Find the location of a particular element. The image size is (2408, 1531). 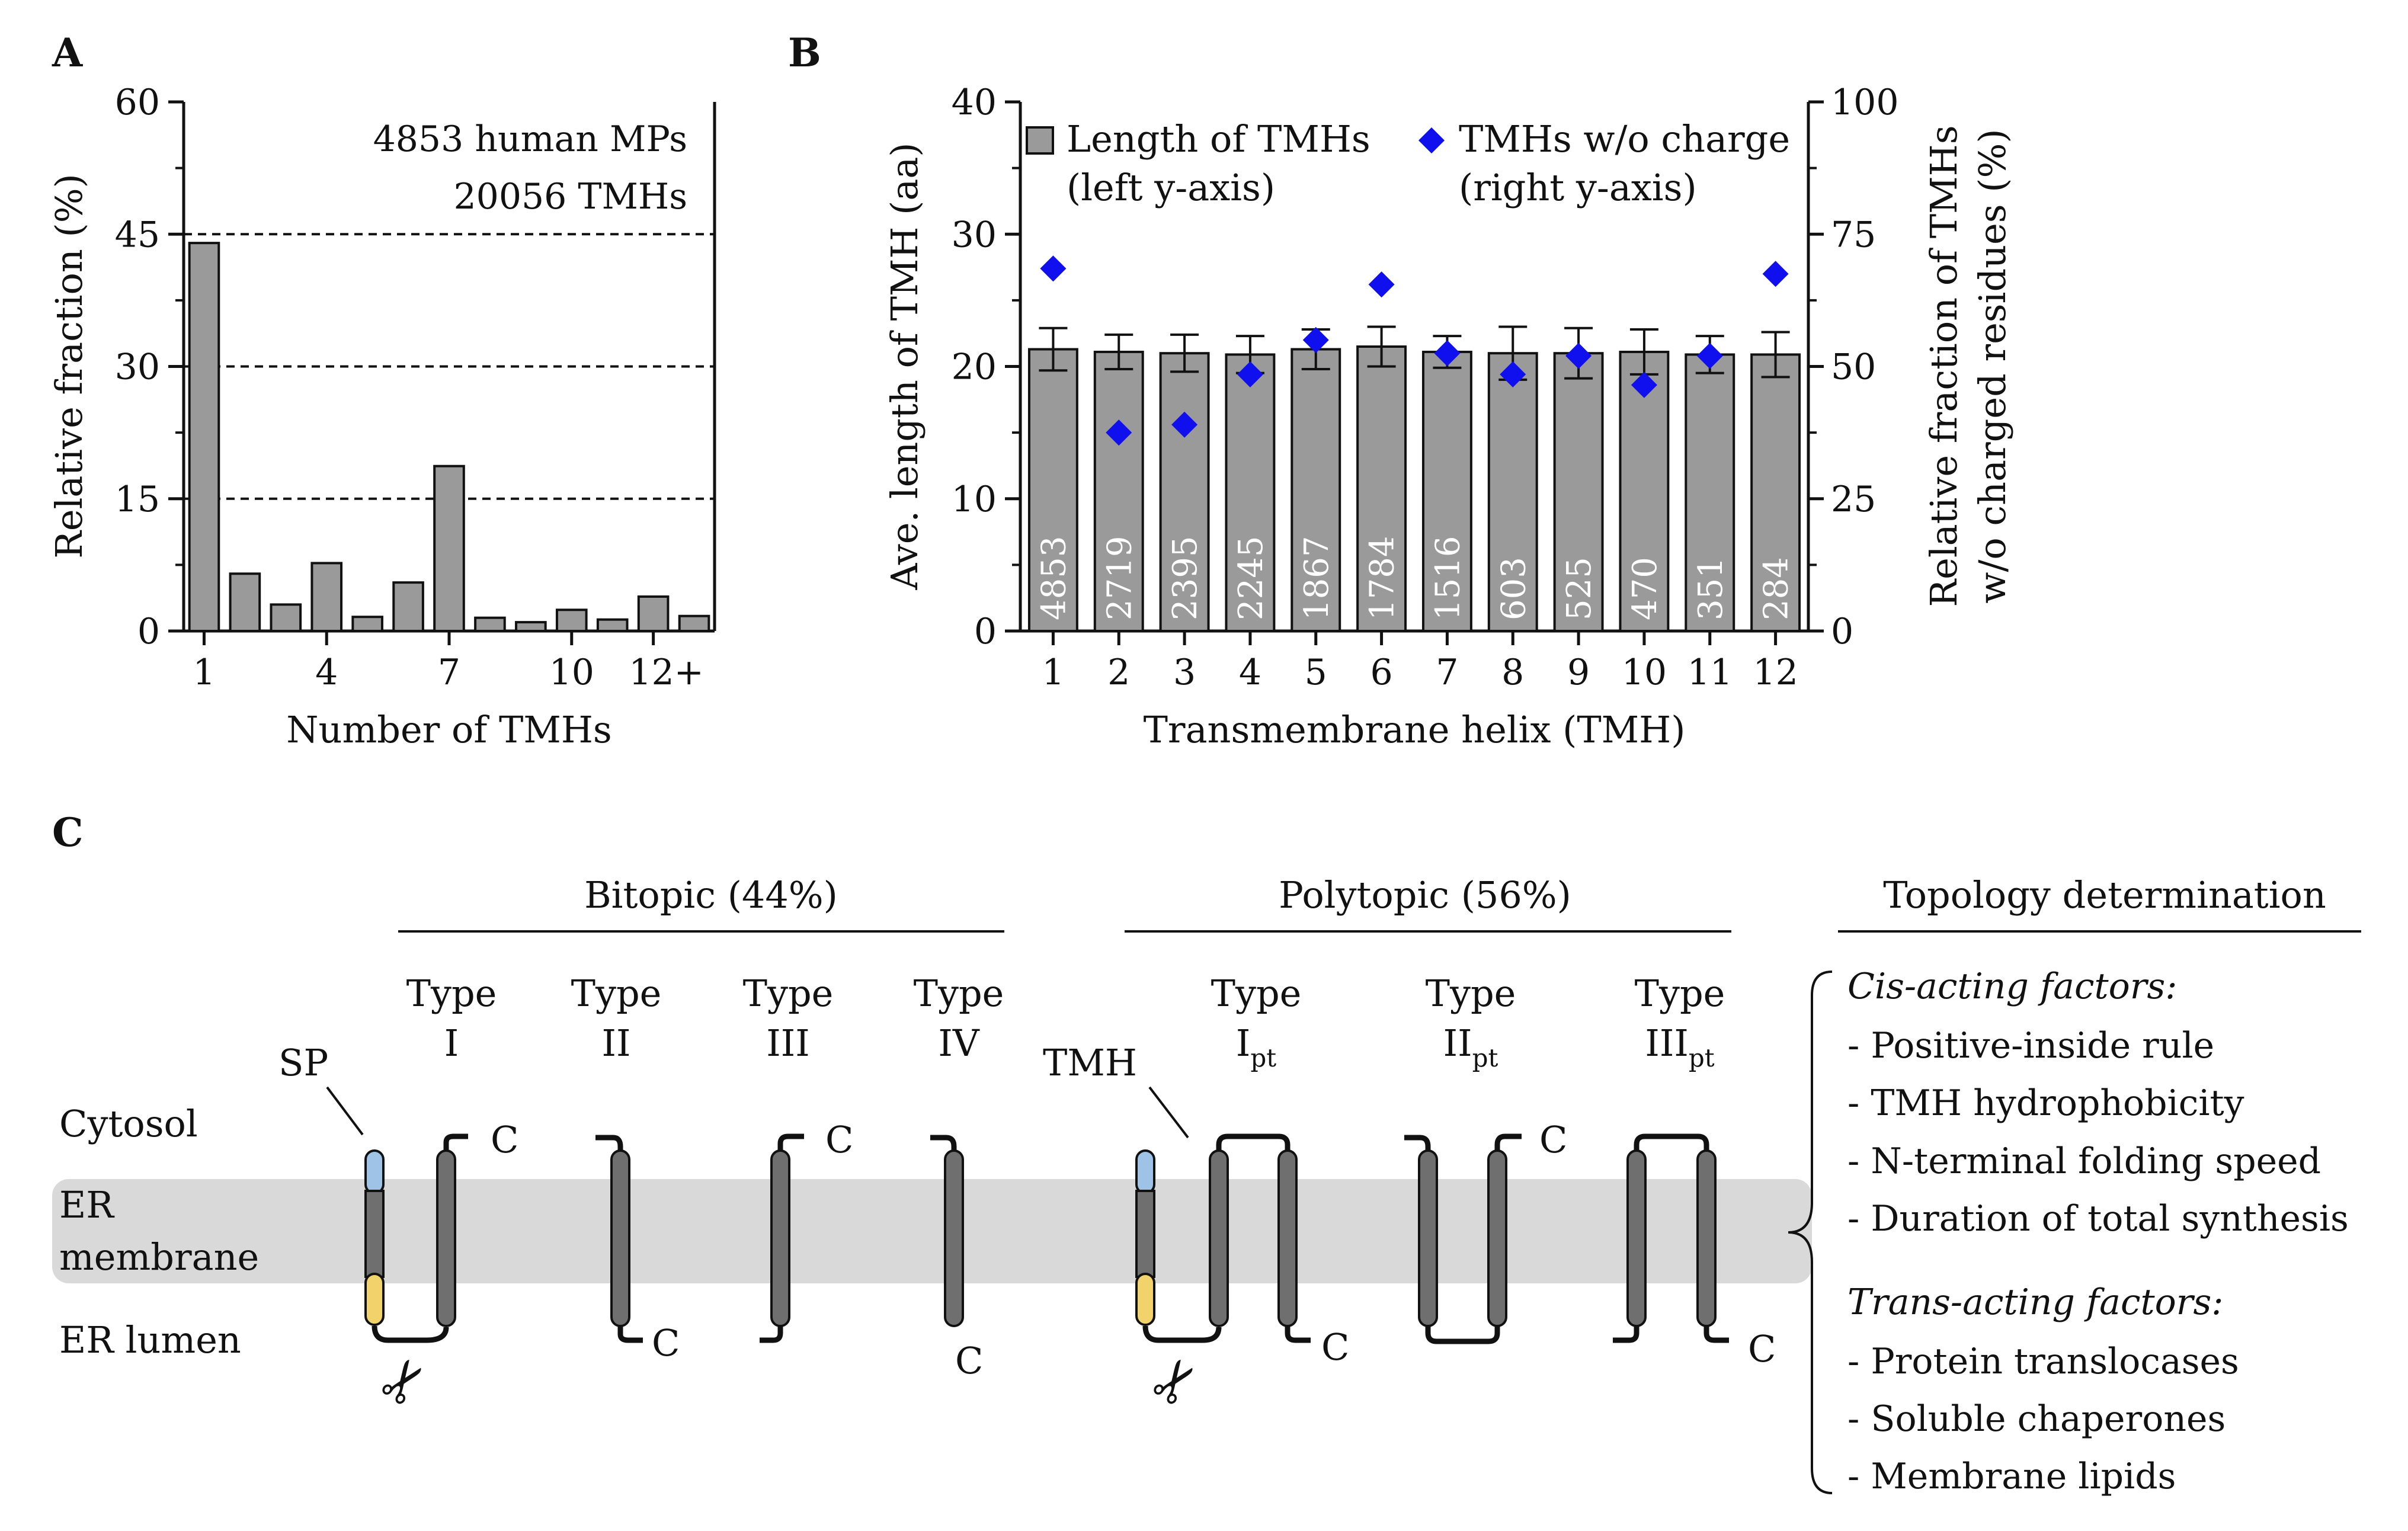

type-iii-c-label: C is located at coordinates (839, 1139).